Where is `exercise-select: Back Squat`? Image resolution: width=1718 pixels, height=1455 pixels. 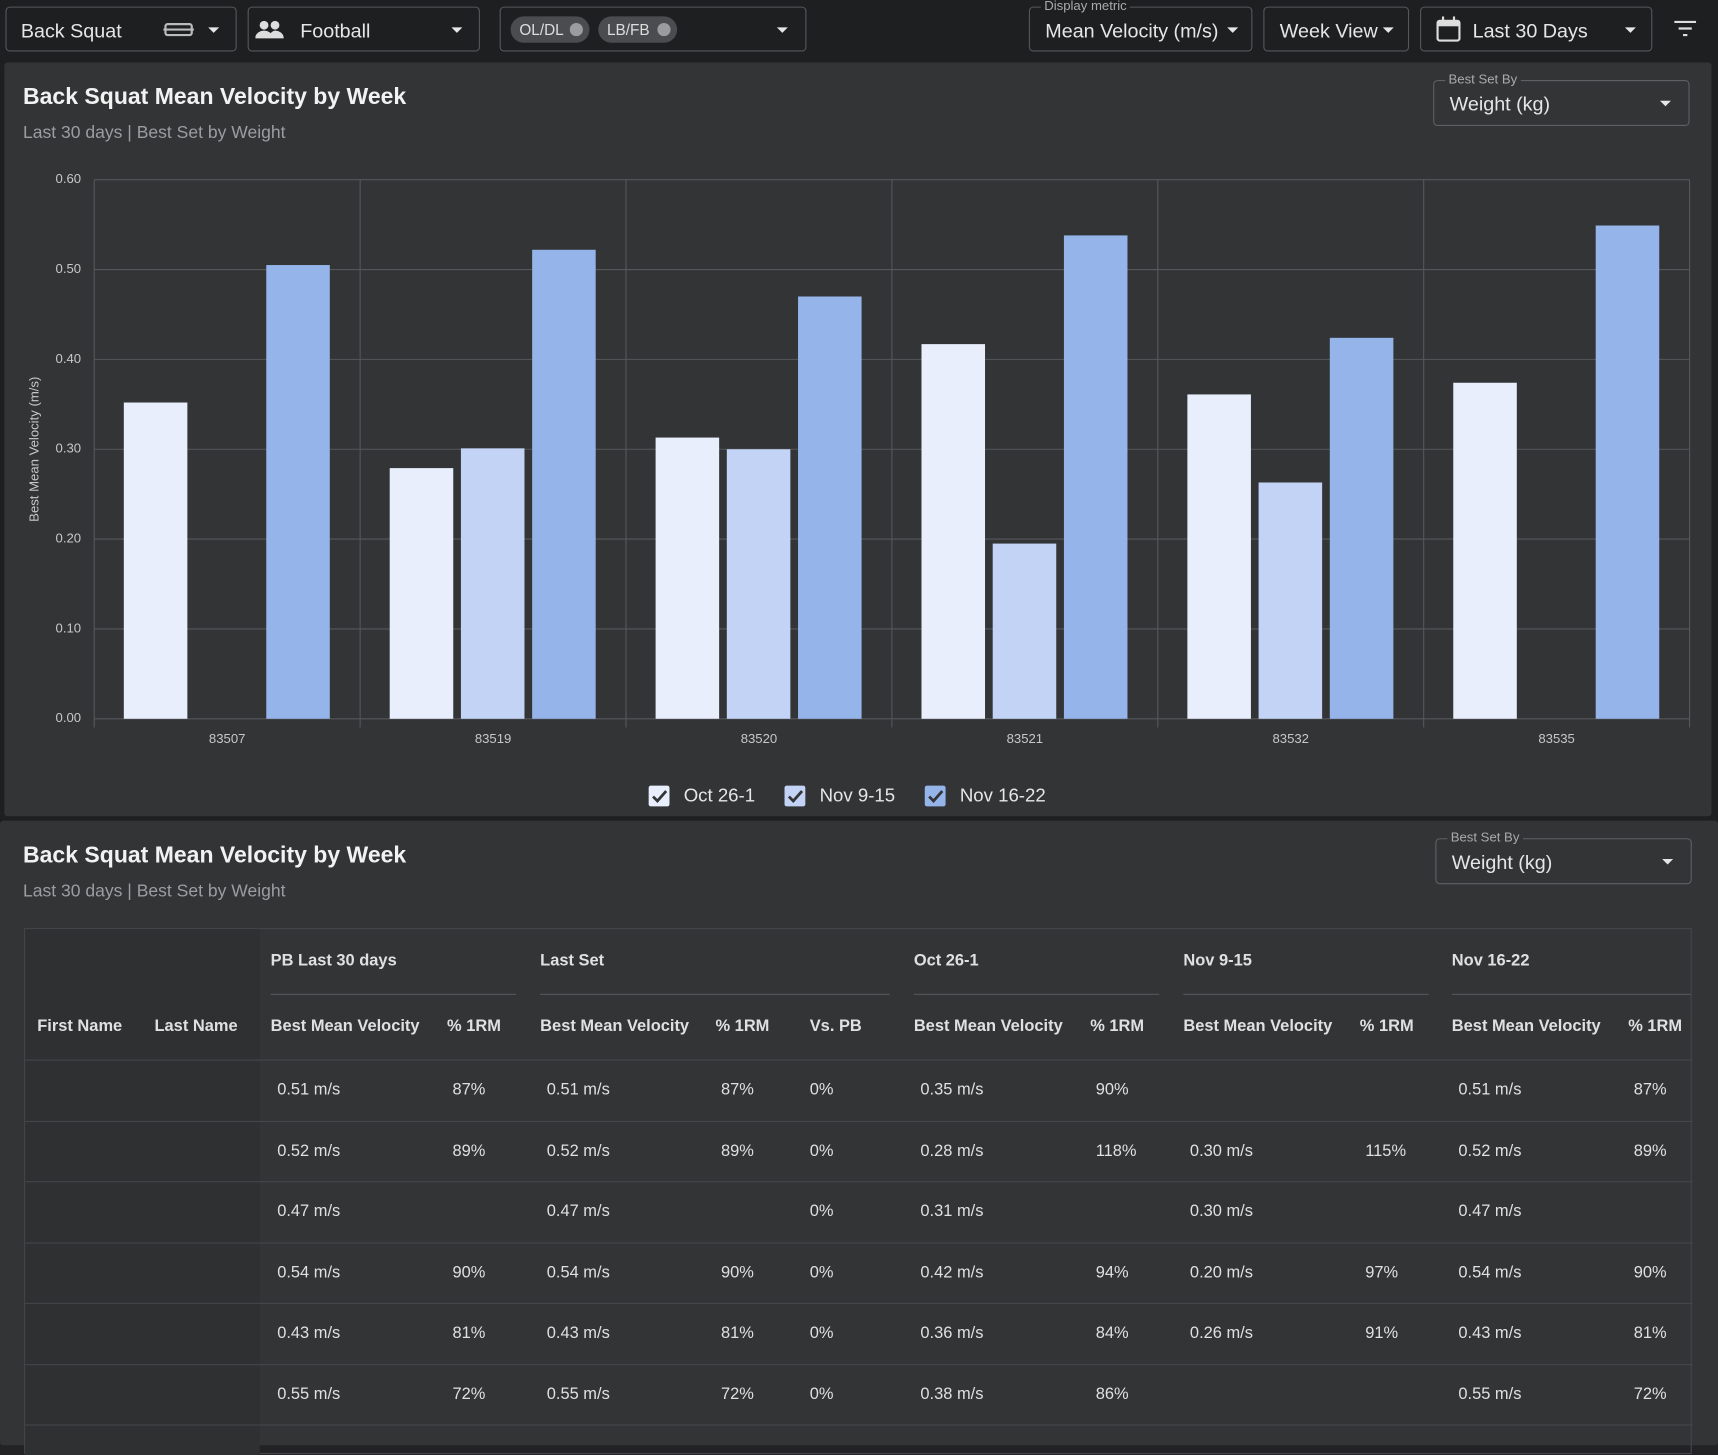 exercise-select: Back Squat is located at coordinates (121, 29).